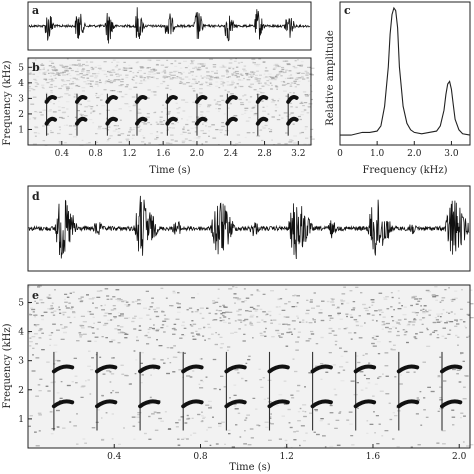 The height and width of the screenshot is (474, 474). Describe the element at coordinates (21, 420) in the screenshot. I see `y-tick-label: 1` at that location.